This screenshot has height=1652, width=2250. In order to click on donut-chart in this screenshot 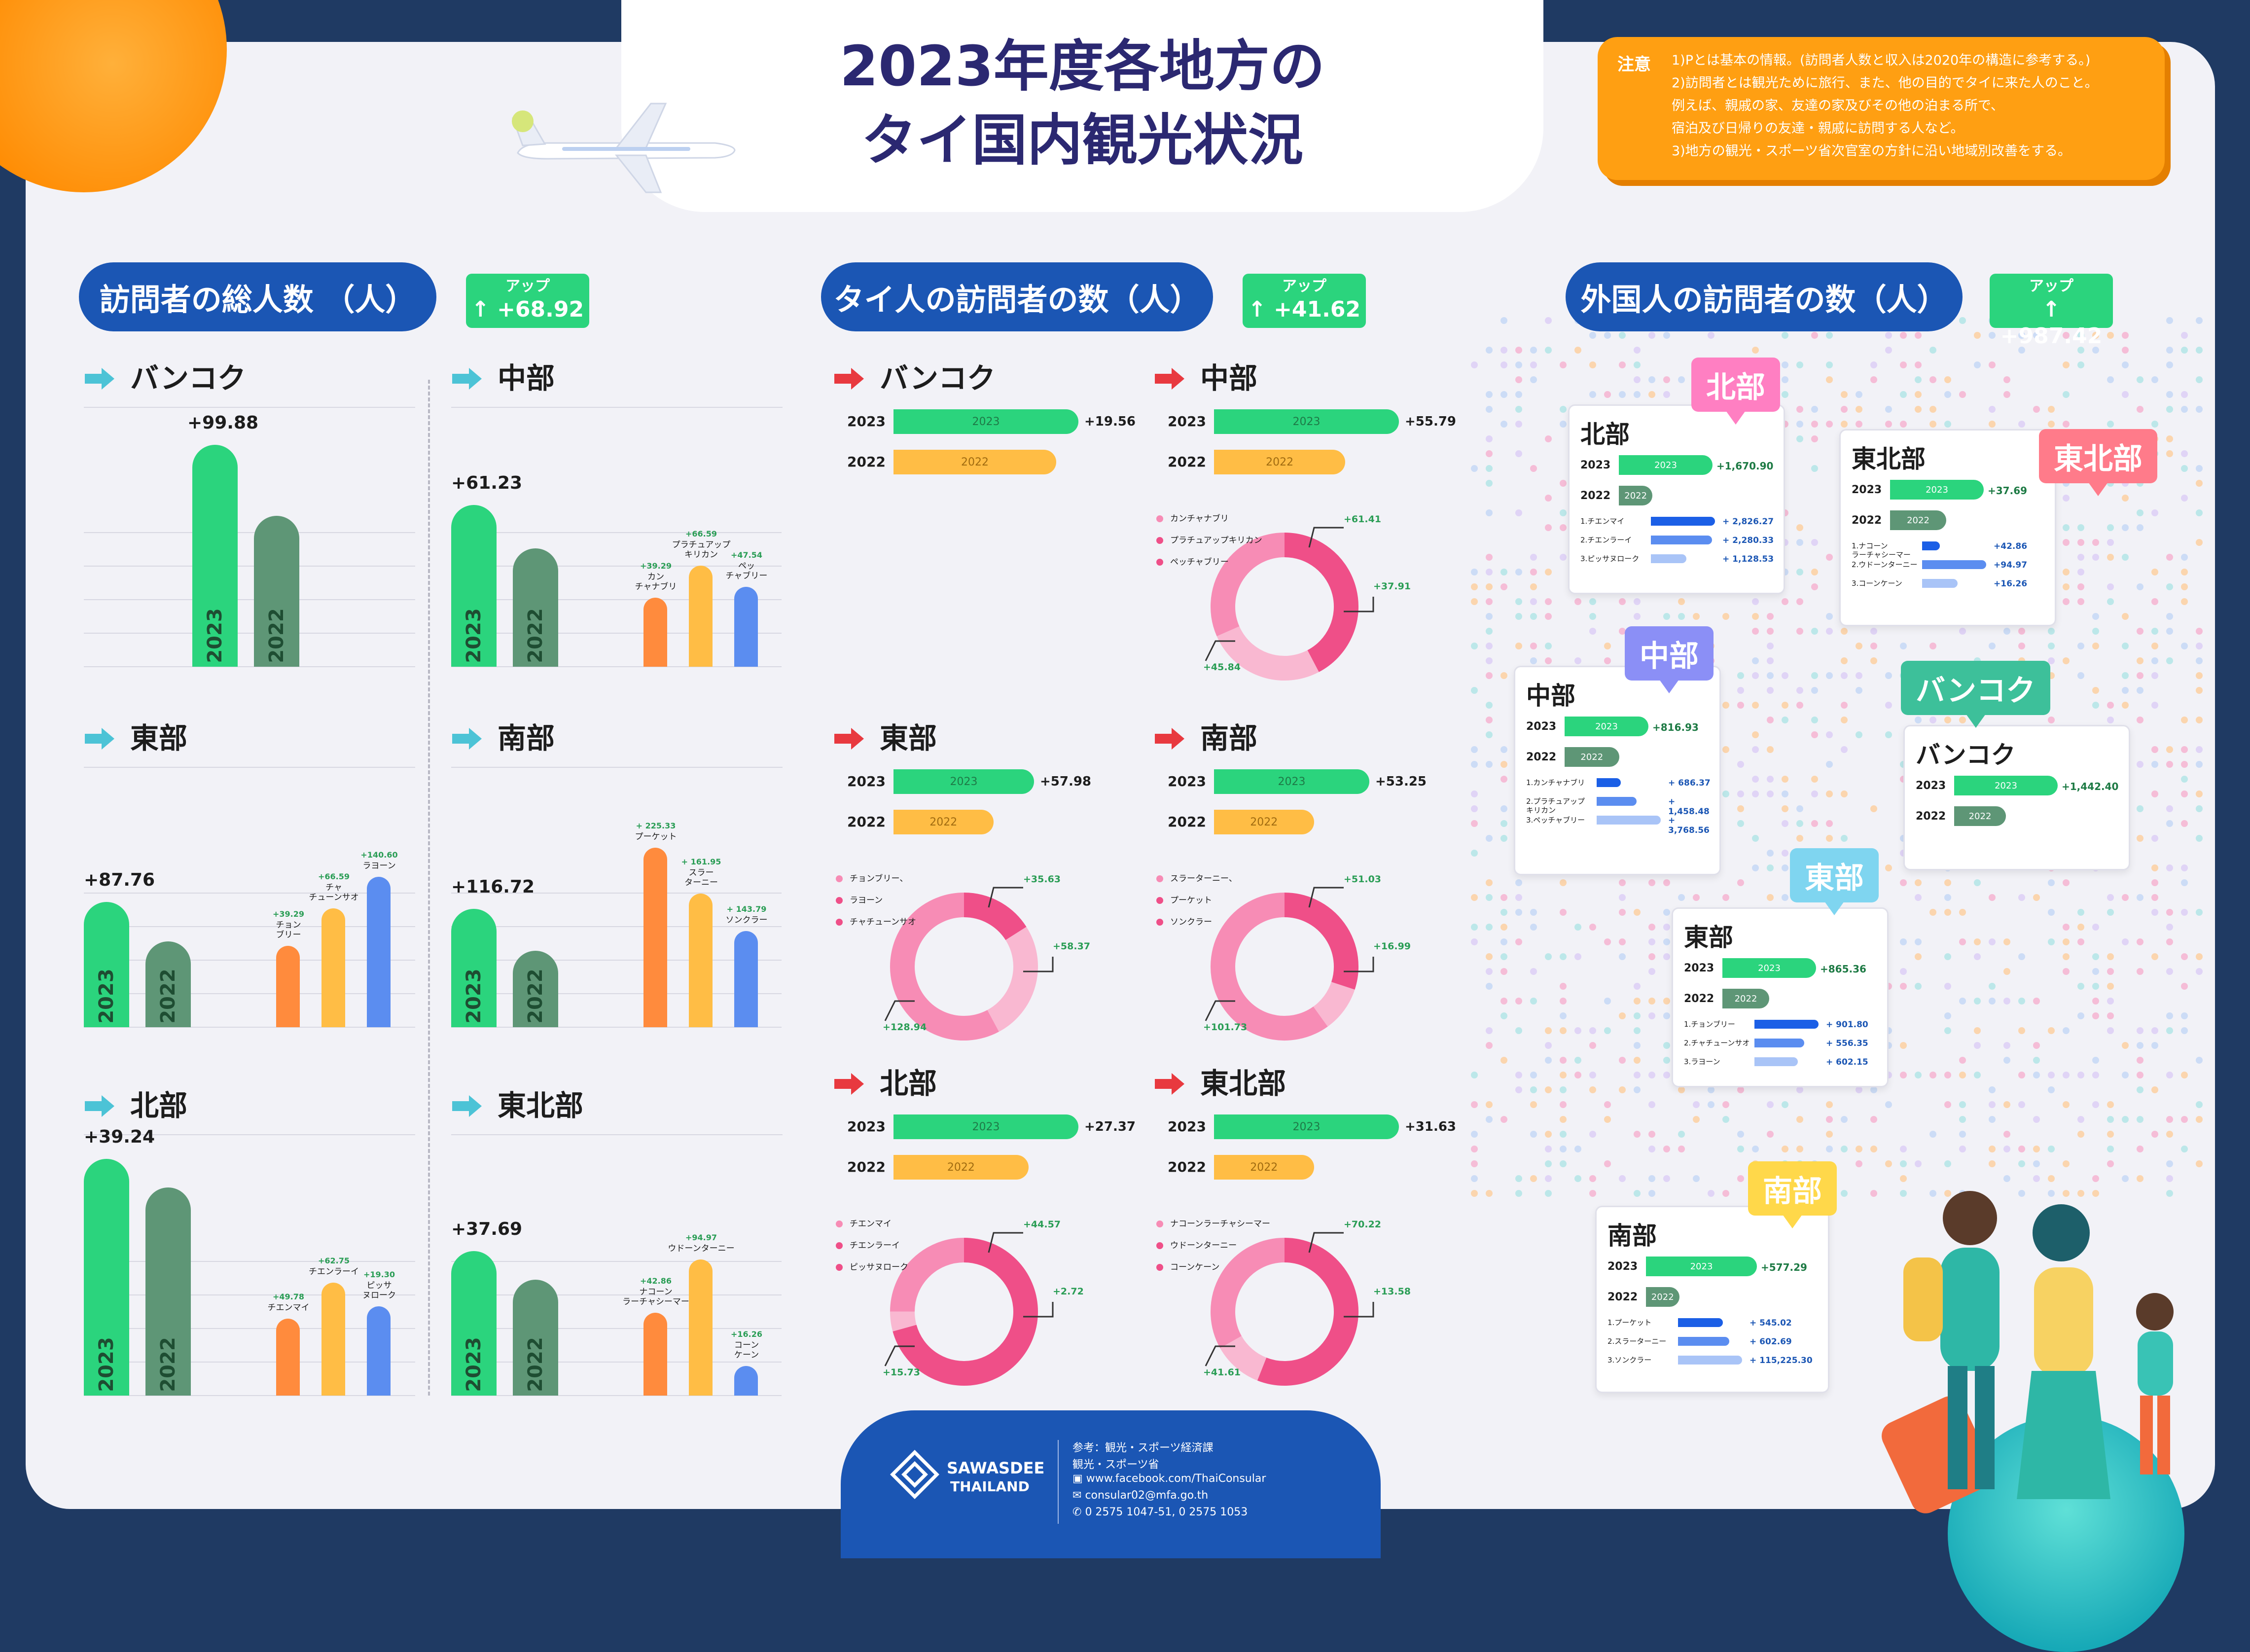, I will do `click(969, 1309)`.